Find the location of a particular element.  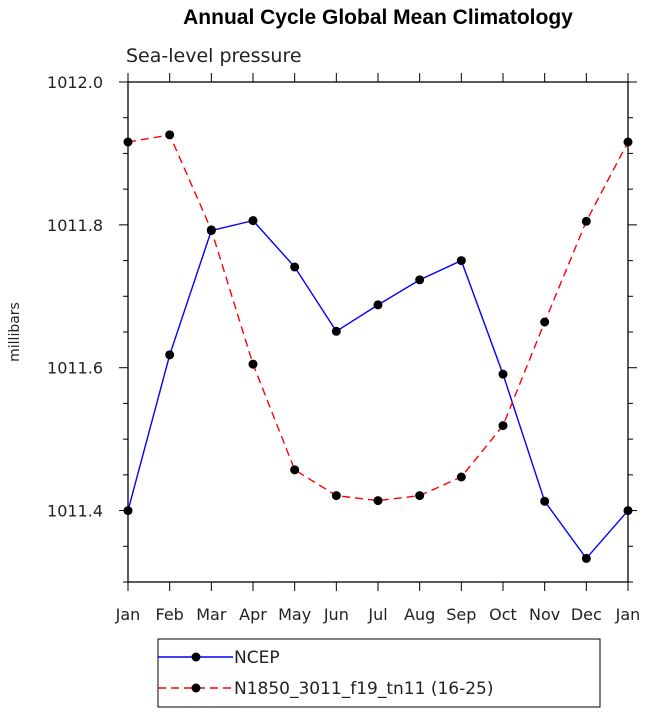

x-tick-label: Feb is located at coordinates (170, 614).